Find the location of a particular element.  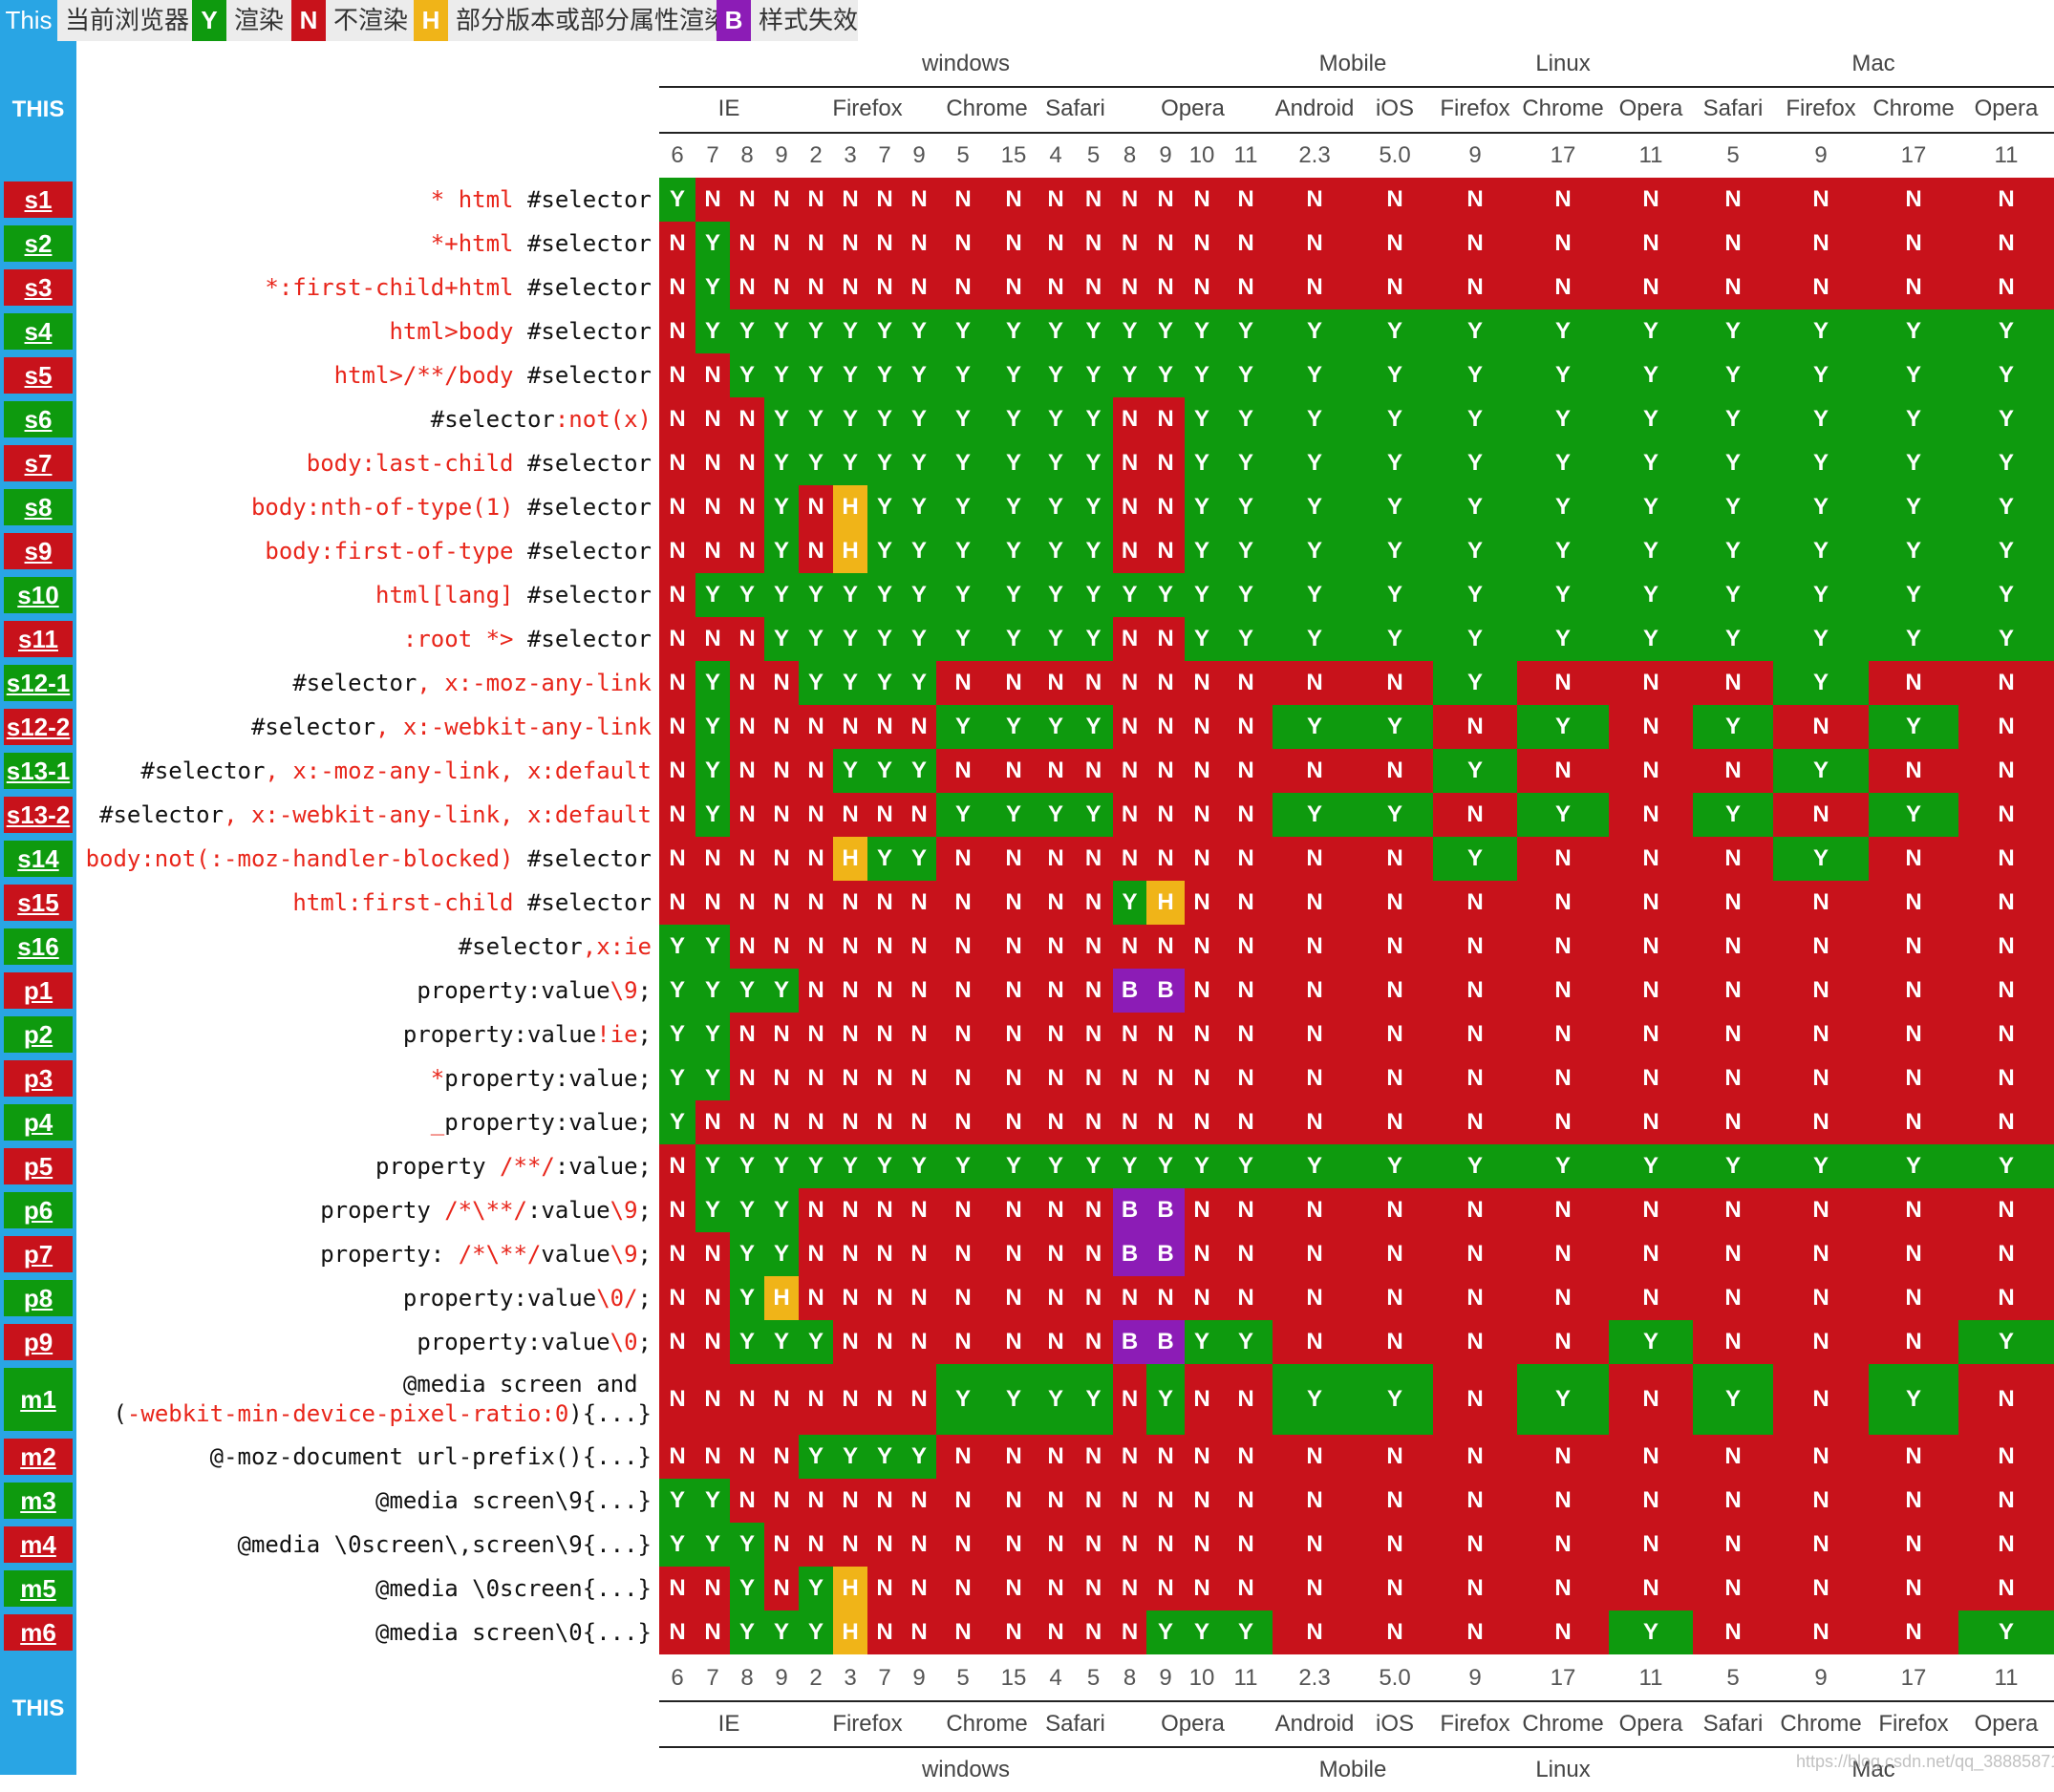

row-id-link: p4 is located at coordinates (39, 1122).